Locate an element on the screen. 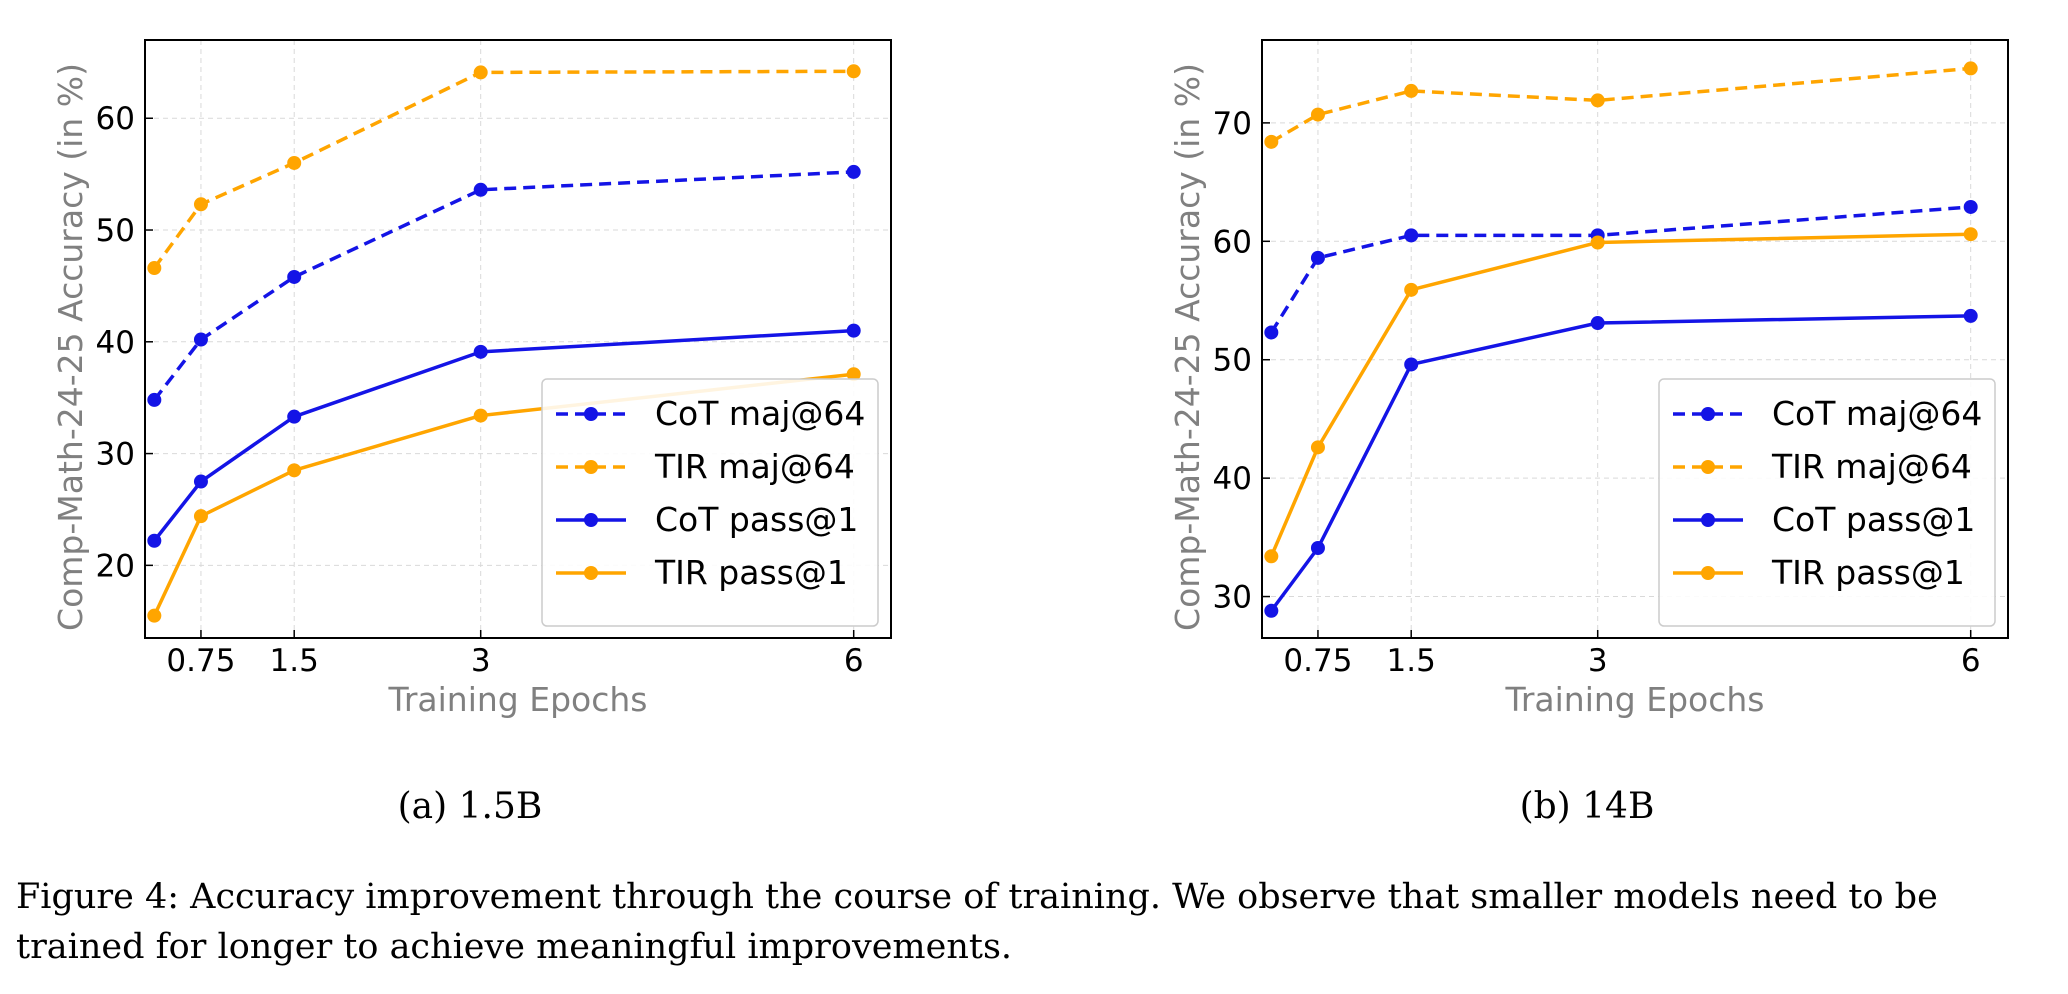 Image resolution: width=2068 pixels, height=994 pixels. y-tick-label: 70 is located at coordinates (1232, 124).